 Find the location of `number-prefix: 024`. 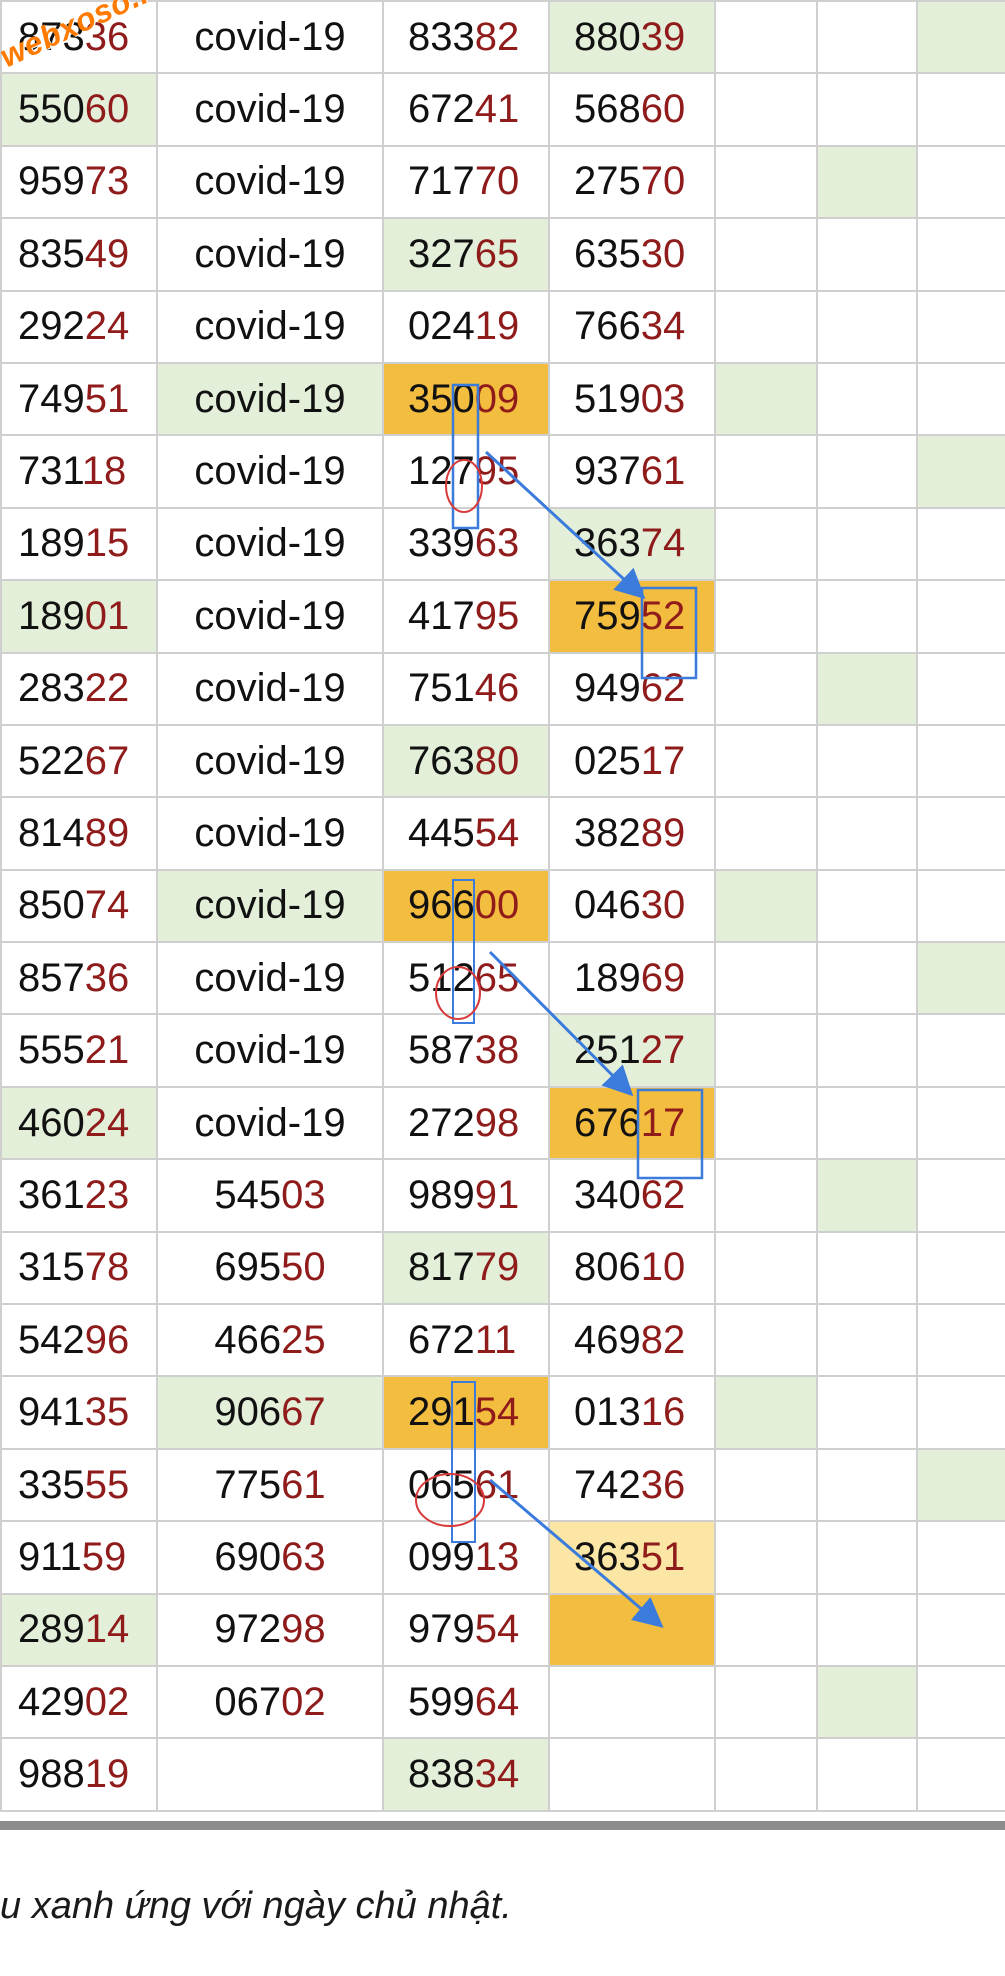

number-prefix: 024 is located at coordinates (441, 326).